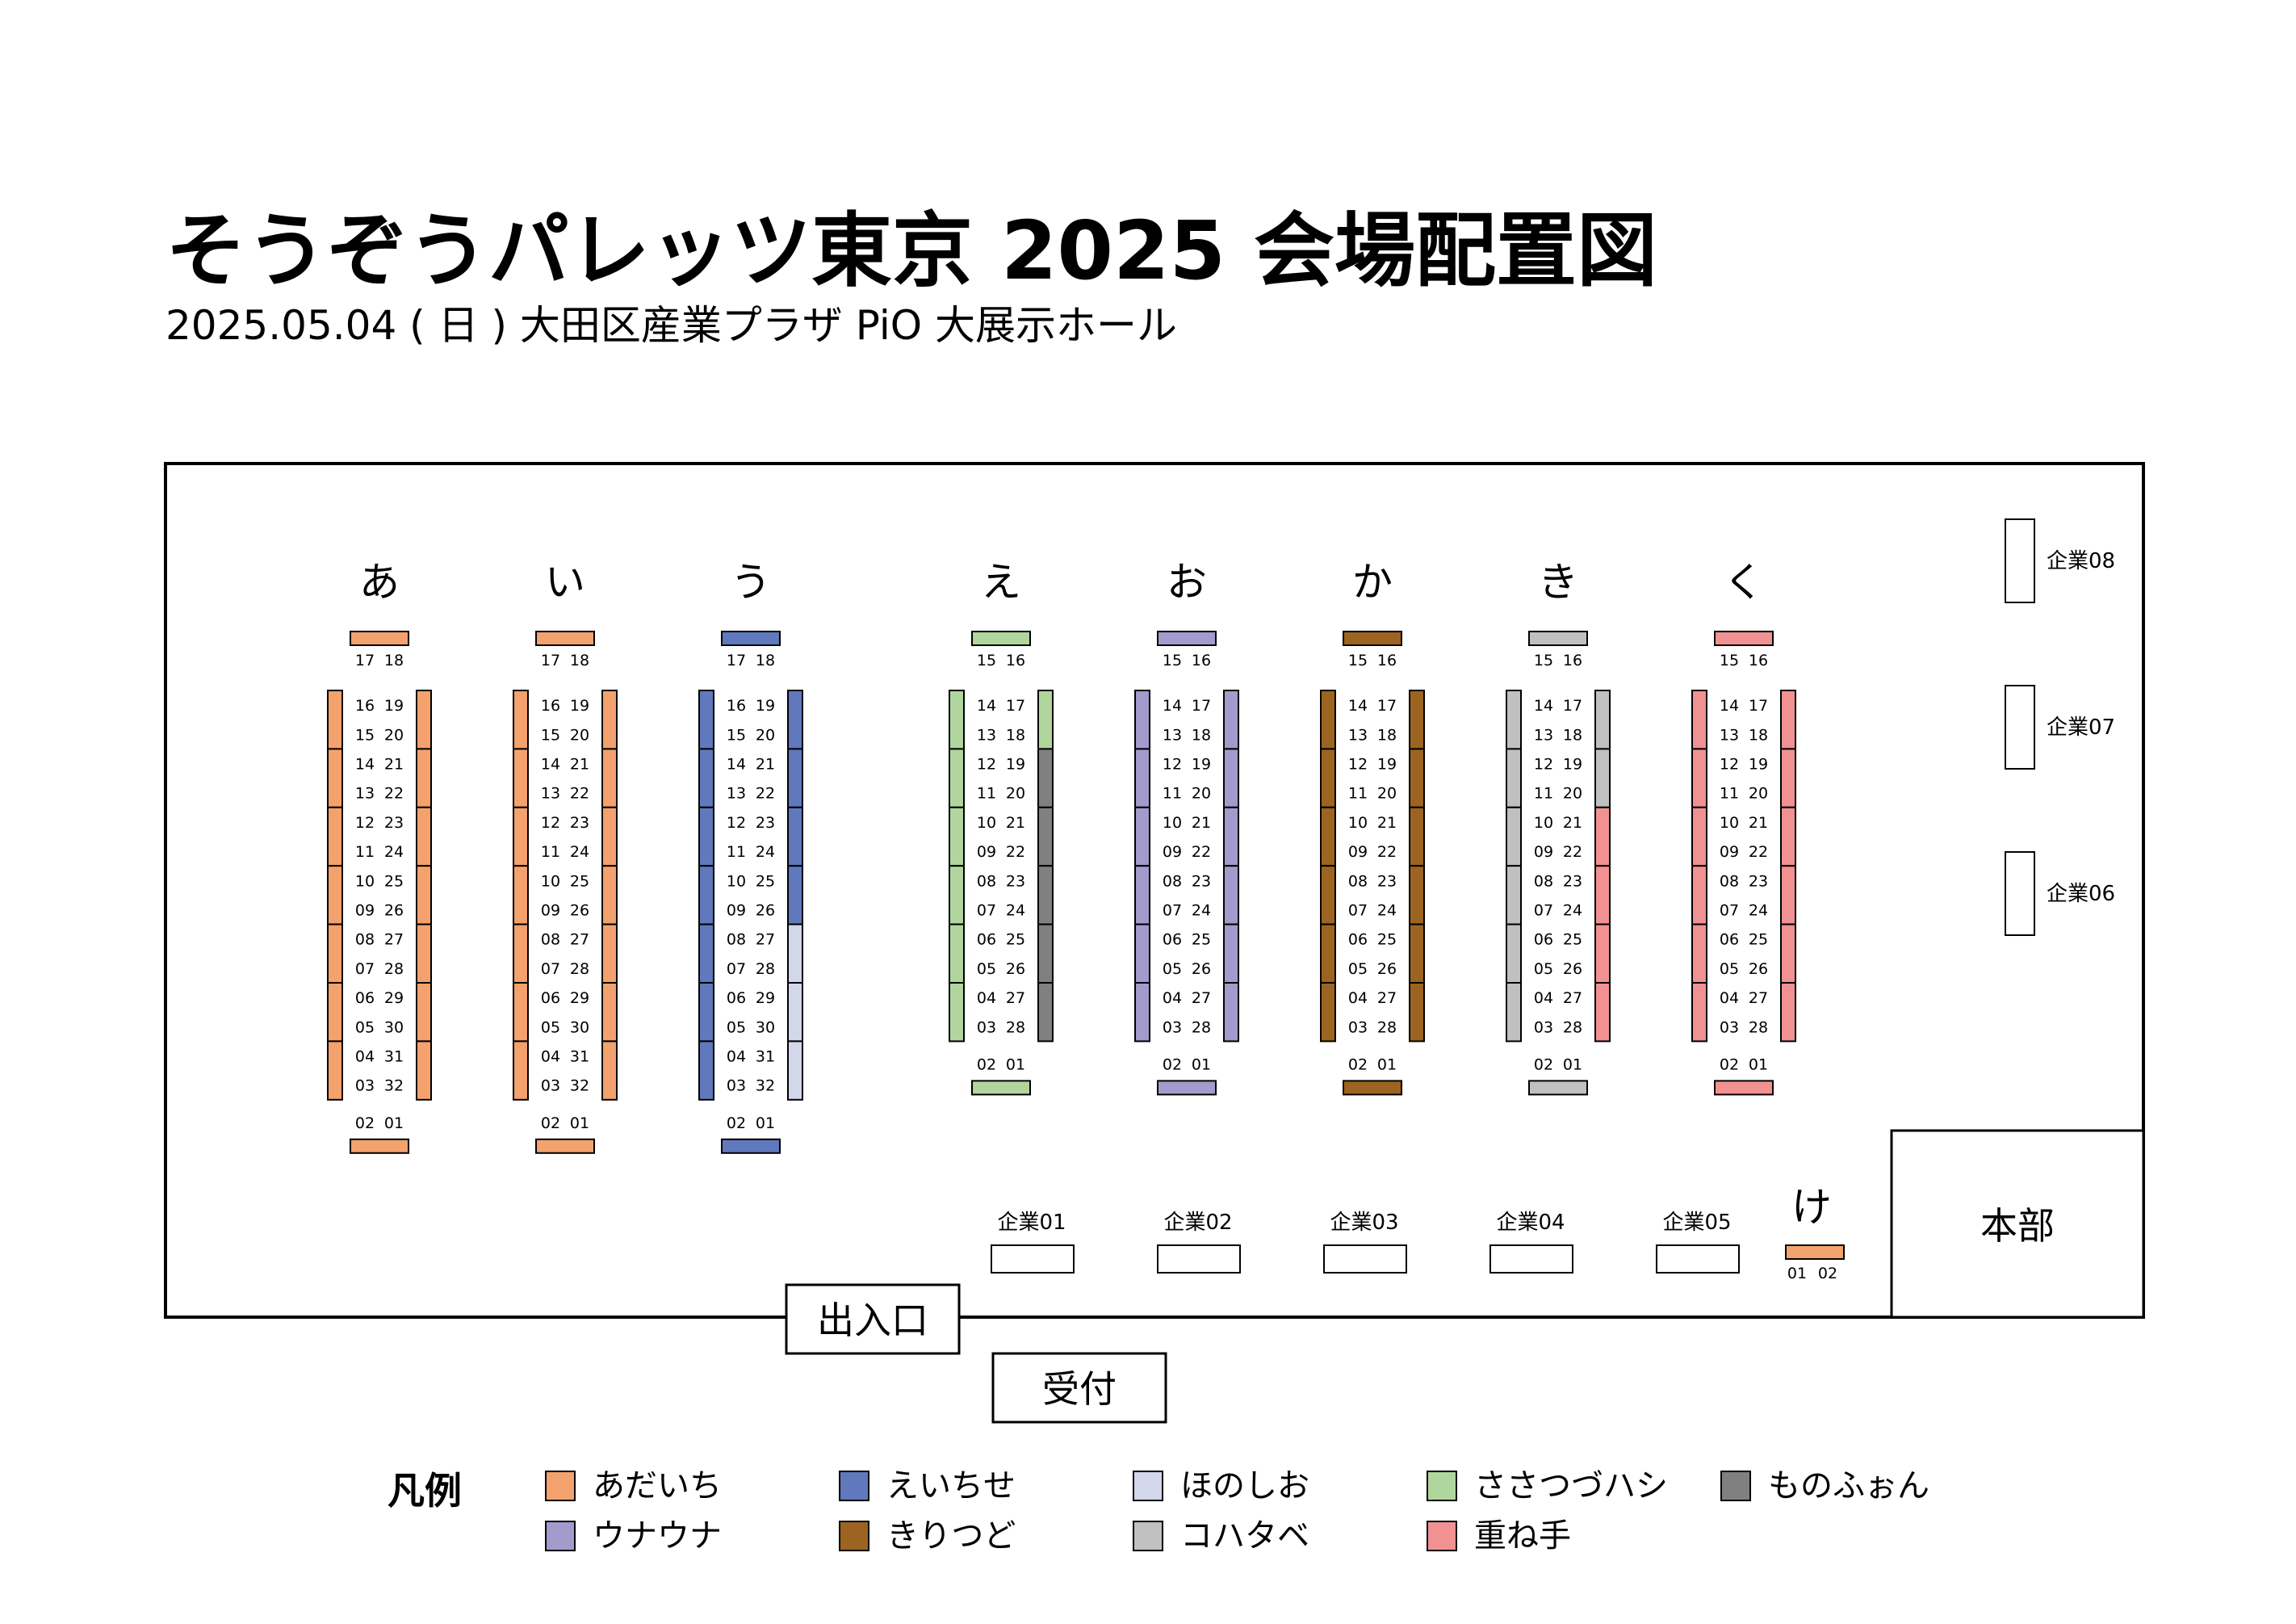  Describe the element at coordinates (873, 1319) in the screenshot. I see `entrance-box` at that location.